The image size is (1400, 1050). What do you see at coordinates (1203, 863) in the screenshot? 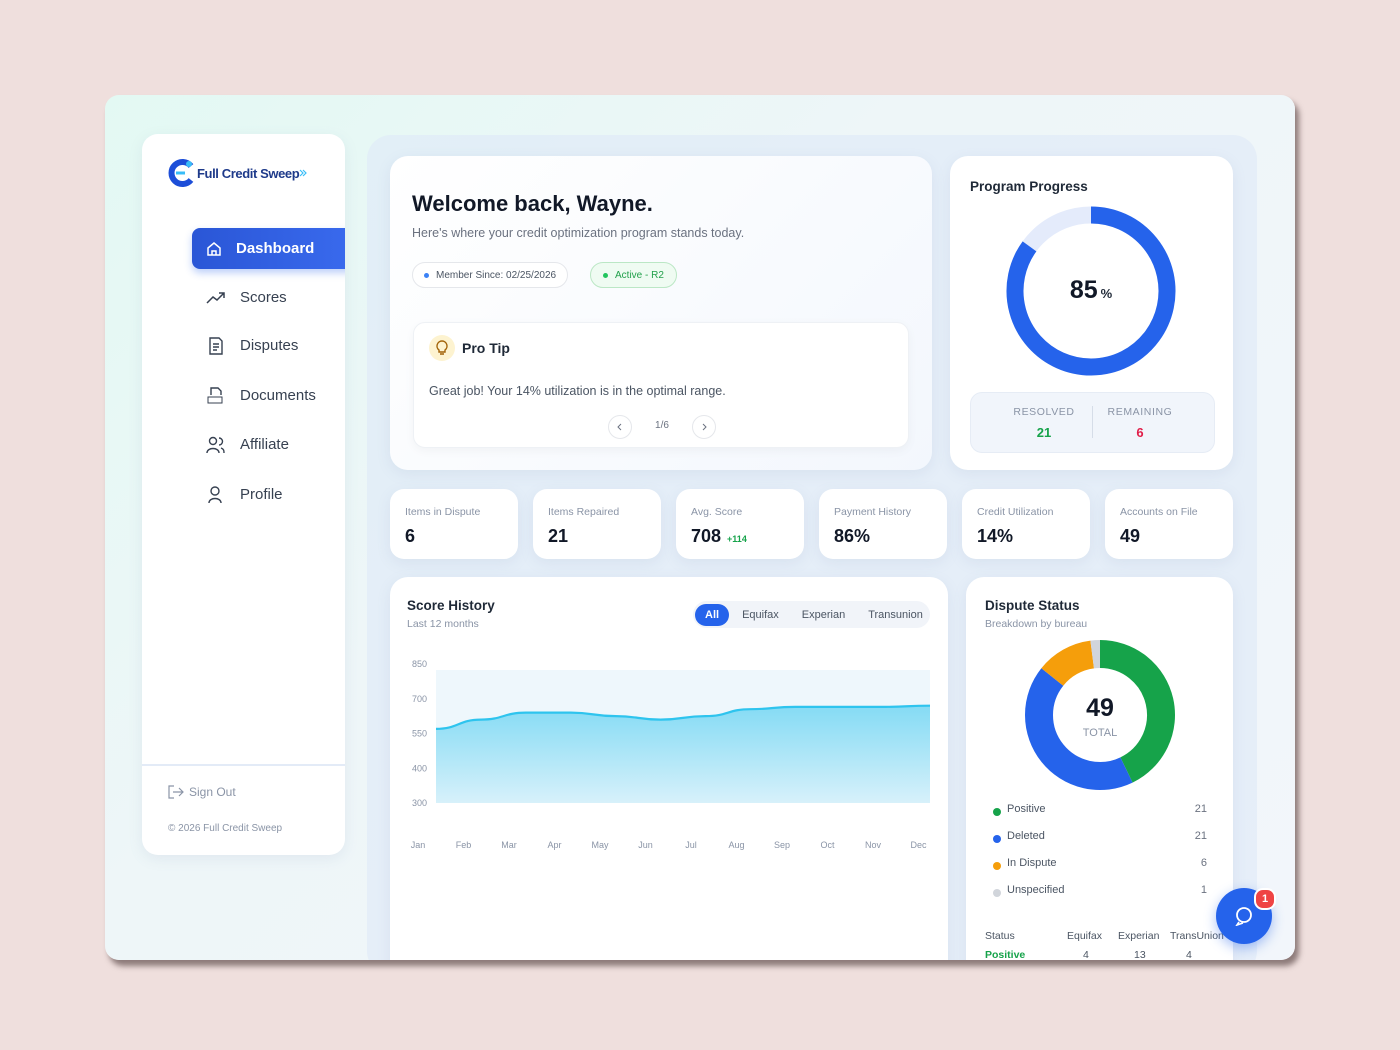
I see `legend-value: 6` at bounding box center [1203, 863].